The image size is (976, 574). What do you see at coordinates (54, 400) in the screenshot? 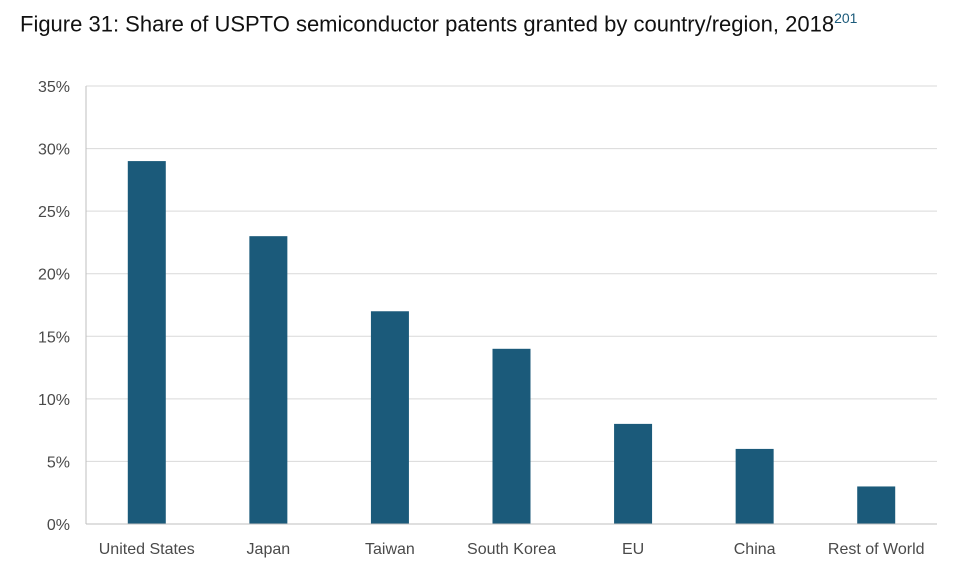
I see `y-tick-label: 10%` at bounding box center [54, 400].